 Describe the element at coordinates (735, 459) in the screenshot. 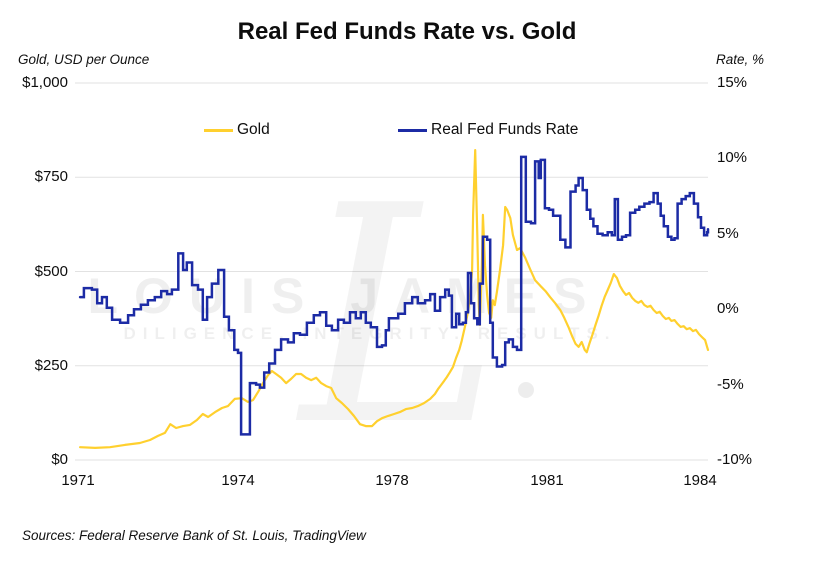

I see `y-tick-right: -10%` at that location.